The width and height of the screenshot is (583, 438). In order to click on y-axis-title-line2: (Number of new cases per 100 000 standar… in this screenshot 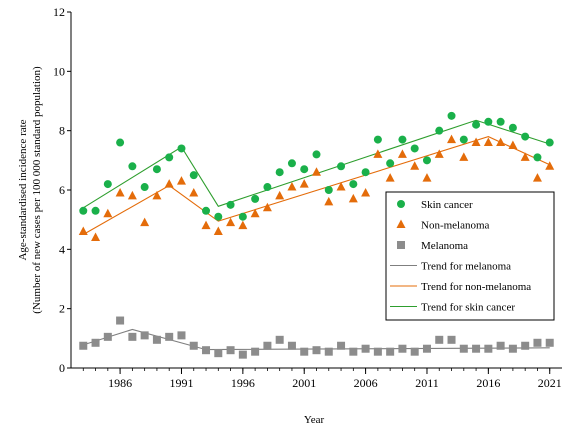, I will do `click(37, 190)`.